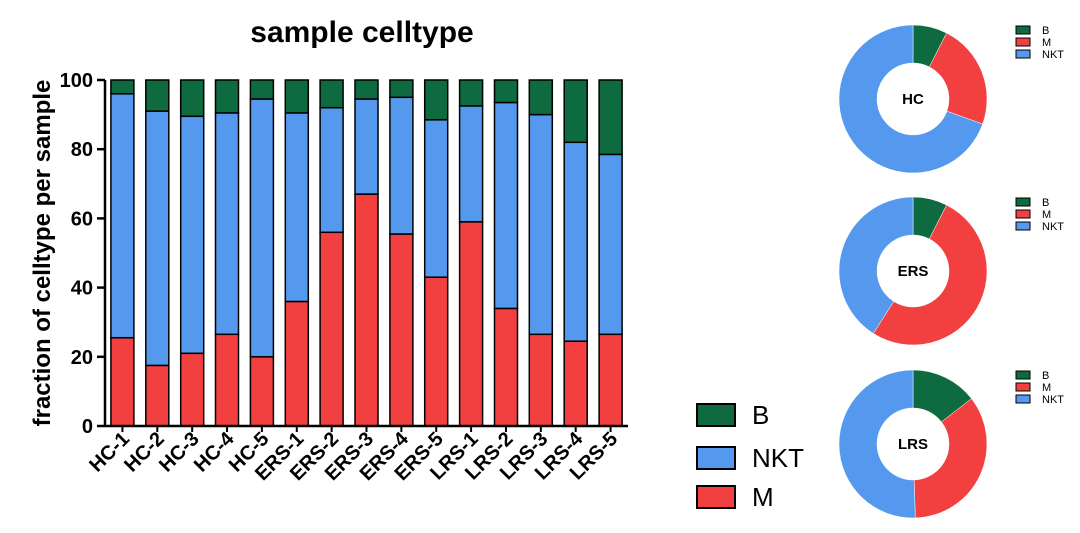  What do you see at coordinates (716, 497) in the screenshot?
I see `legend-swatch-m` at bounding box center [716, 497].